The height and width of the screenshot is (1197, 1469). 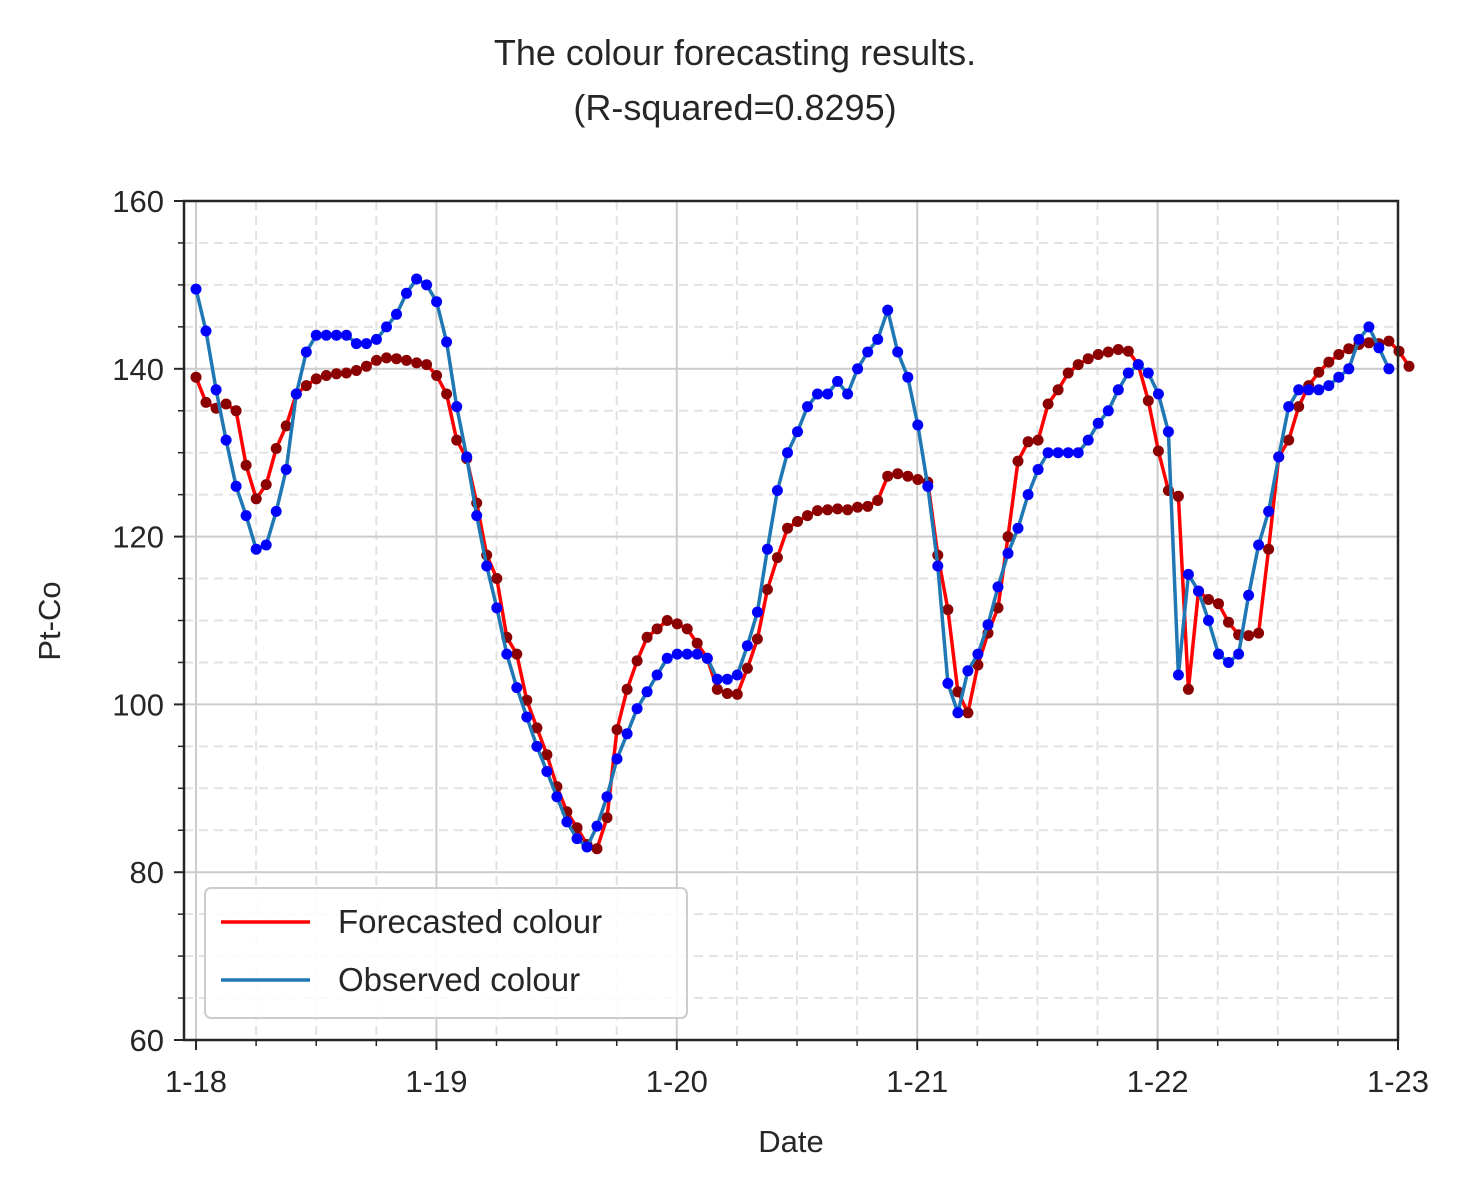 I want to click on x-tick-label: 1-19, so click(x=436, y=1081).